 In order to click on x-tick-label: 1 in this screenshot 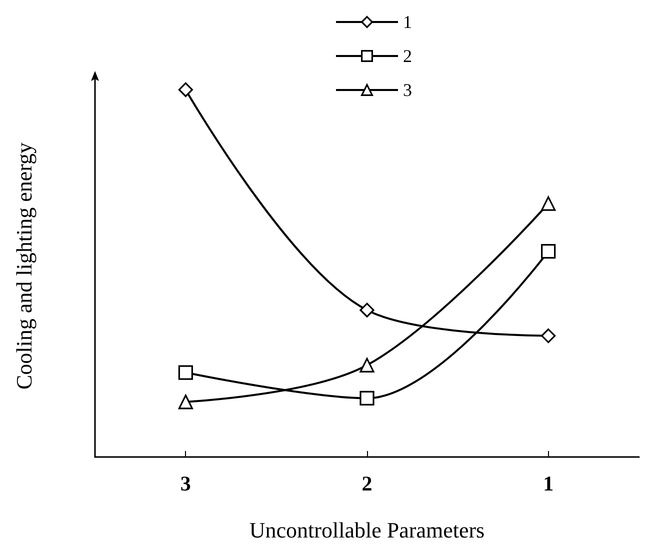, I will do `click(548, 484)`.